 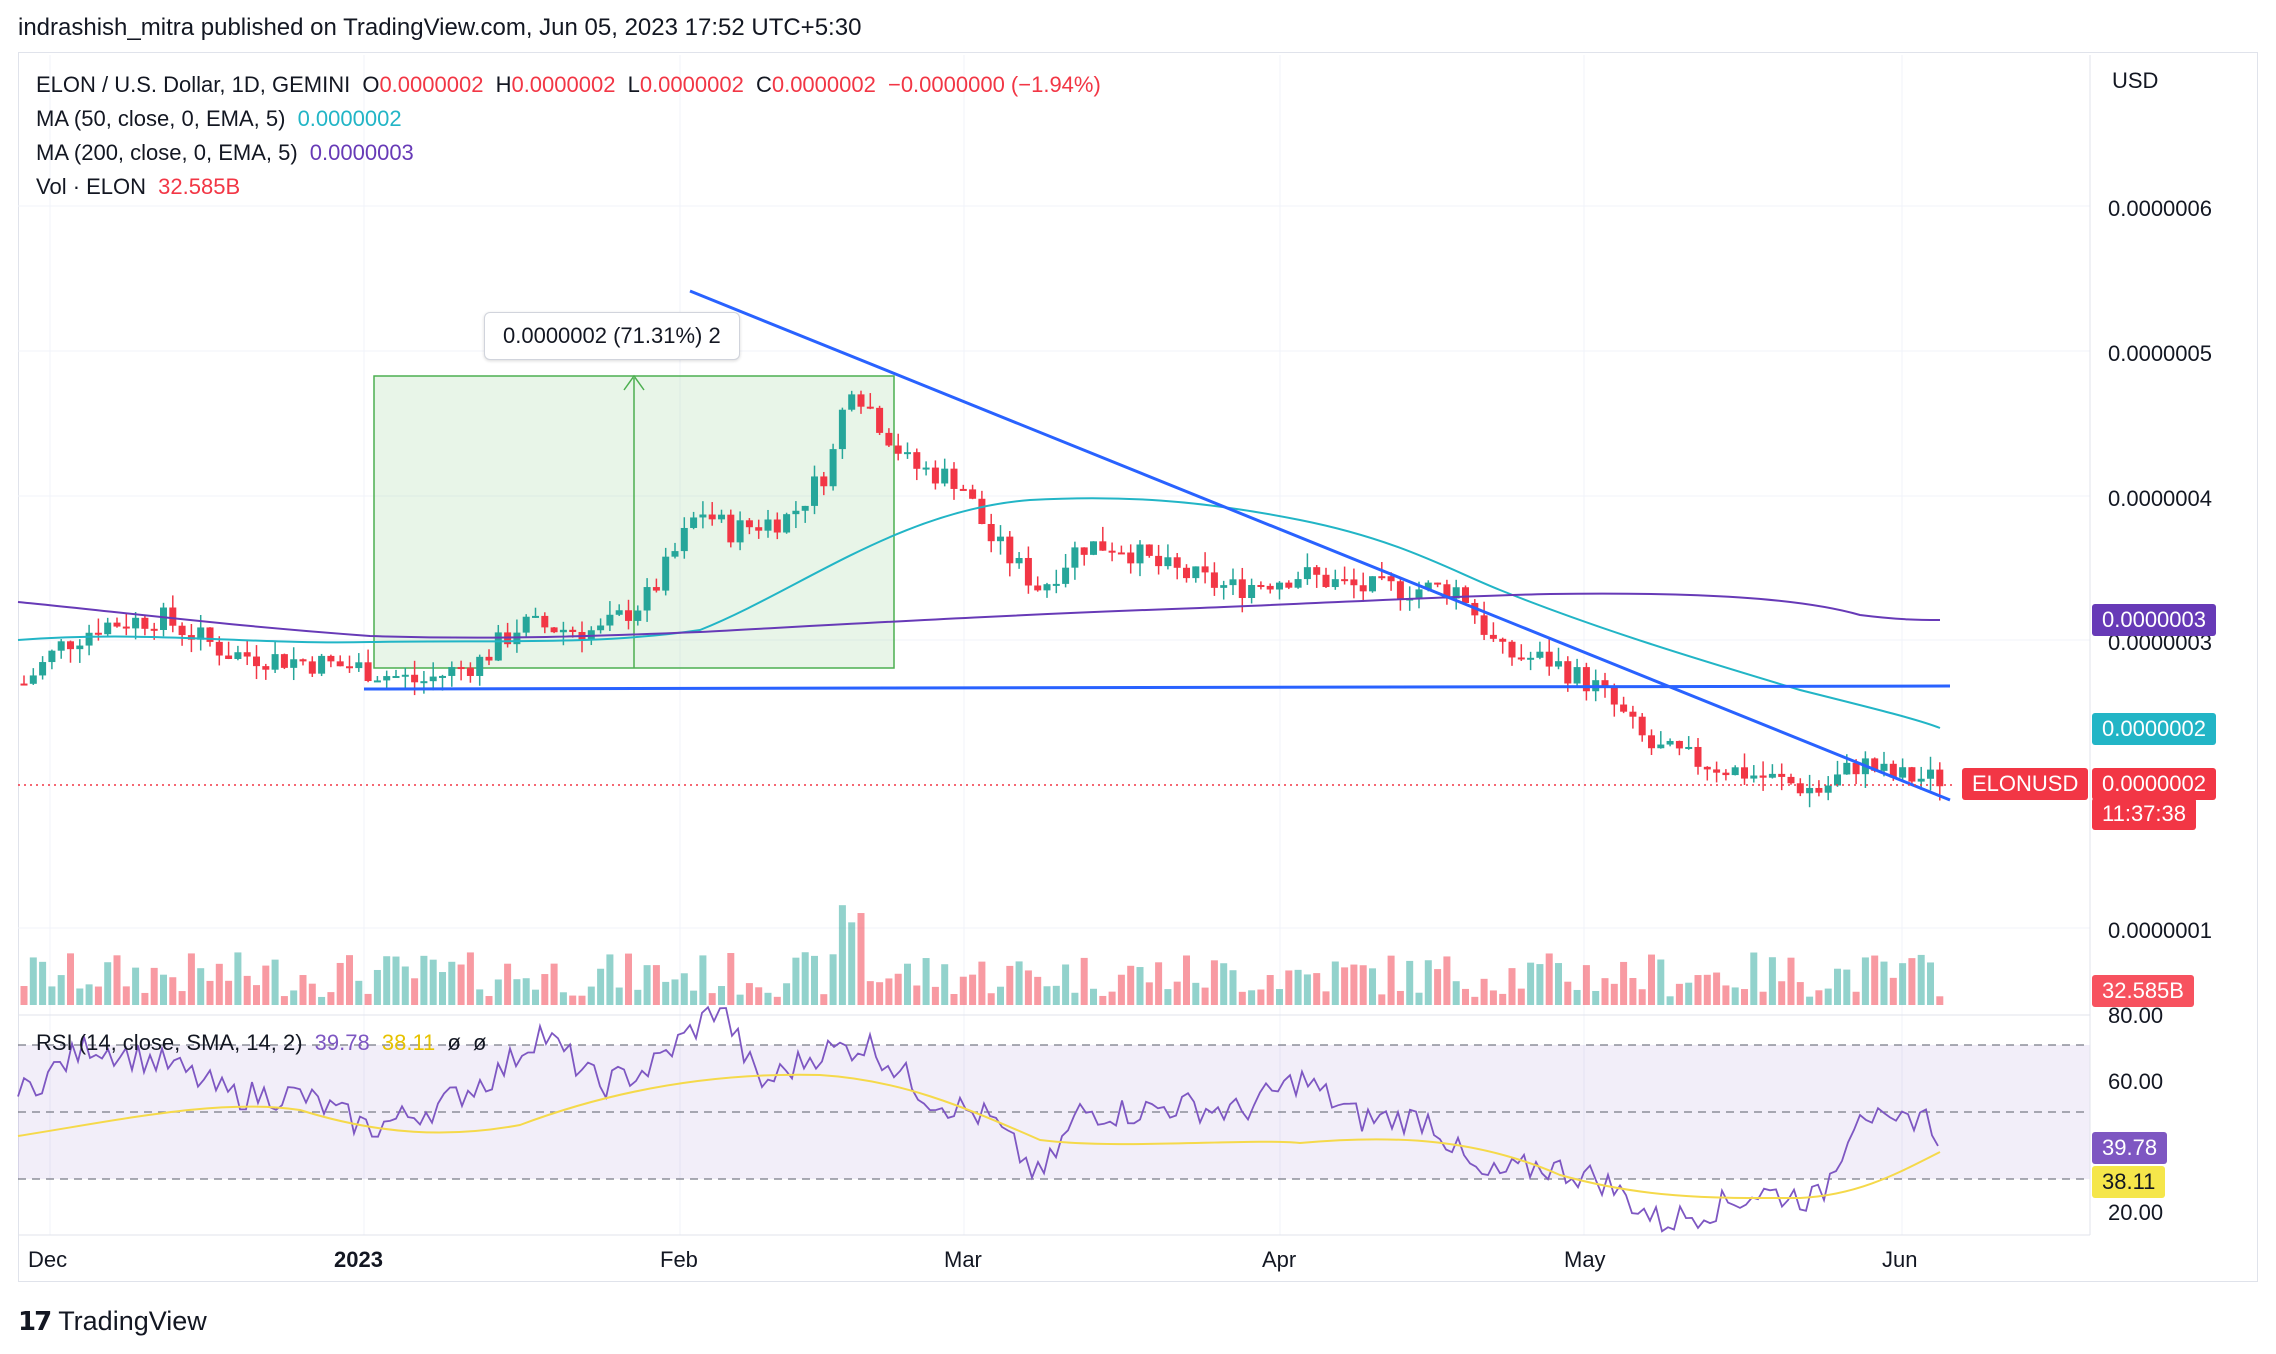 What do you see at coordinates (815, 84) in the screenshot?
I see `ohlc-close: C0.0000002` at bounding box center [815, 84].